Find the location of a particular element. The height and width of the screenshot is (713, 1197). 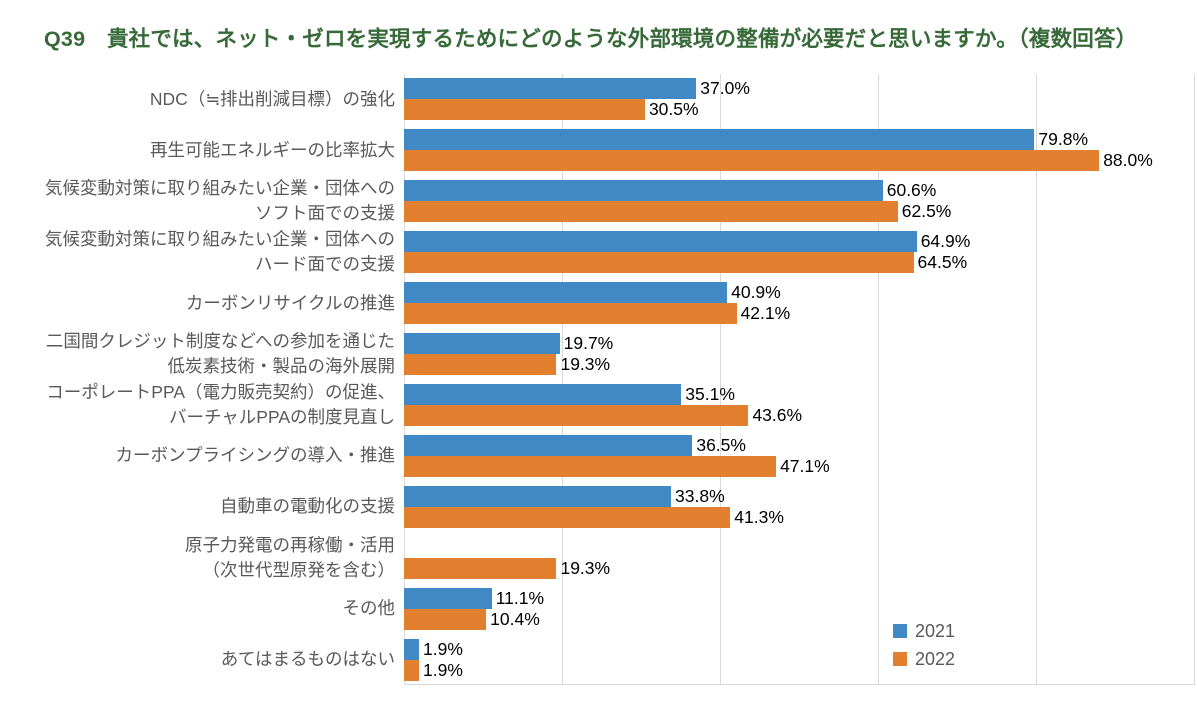

legend-item-2022: 2022 is located at coordinates (924, 659).